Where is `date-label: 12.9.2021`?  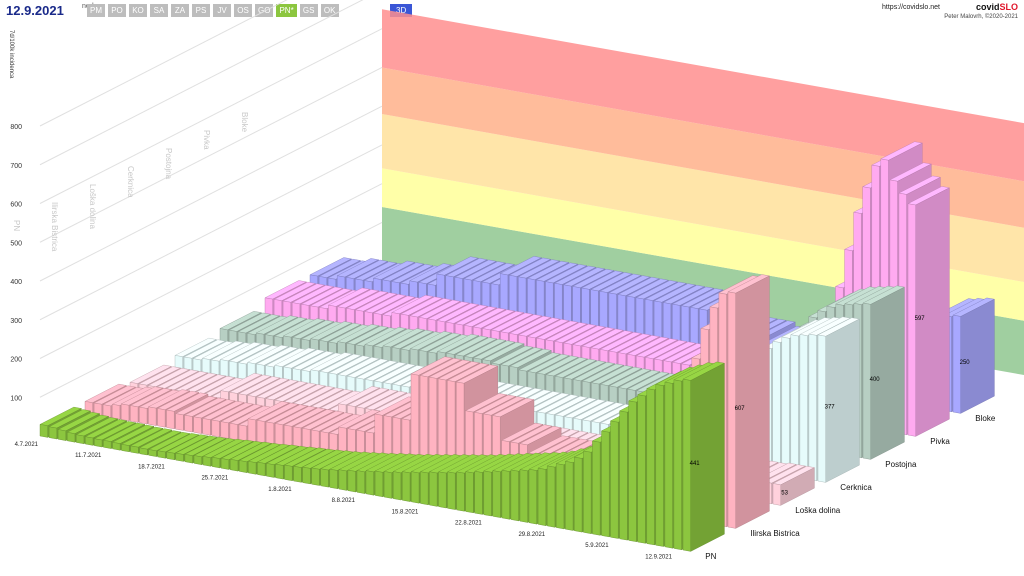
date-label: 12.9.2021 is located at coordinates (35, 10).